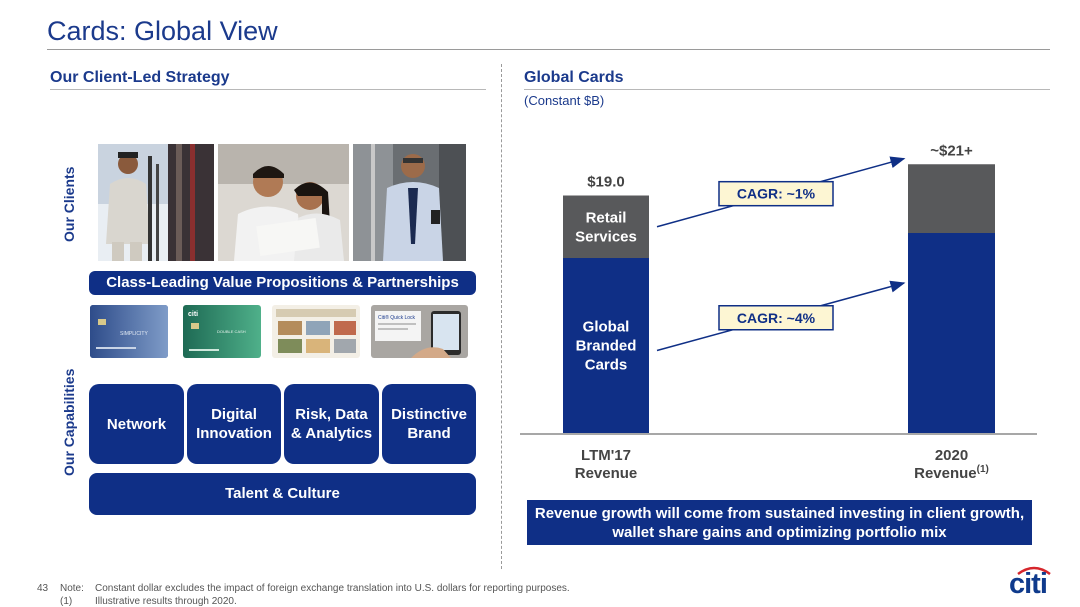 Image resolution: width=1080 pixels, height=607 pixels. Describe the element at coordinates (606, 365) in the screenshot. I see `series-label-global-branded-cards-3: Cards` at that location.